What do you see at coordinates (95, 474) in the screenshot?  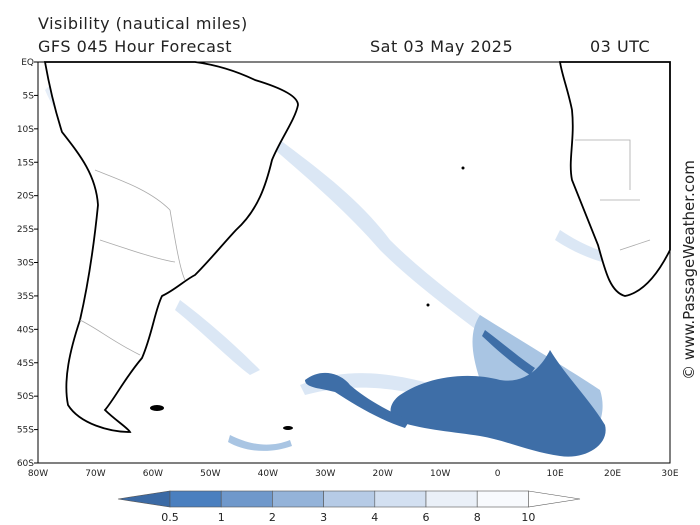 I see `lon-label: 70W` at bounding box center [95, 474].